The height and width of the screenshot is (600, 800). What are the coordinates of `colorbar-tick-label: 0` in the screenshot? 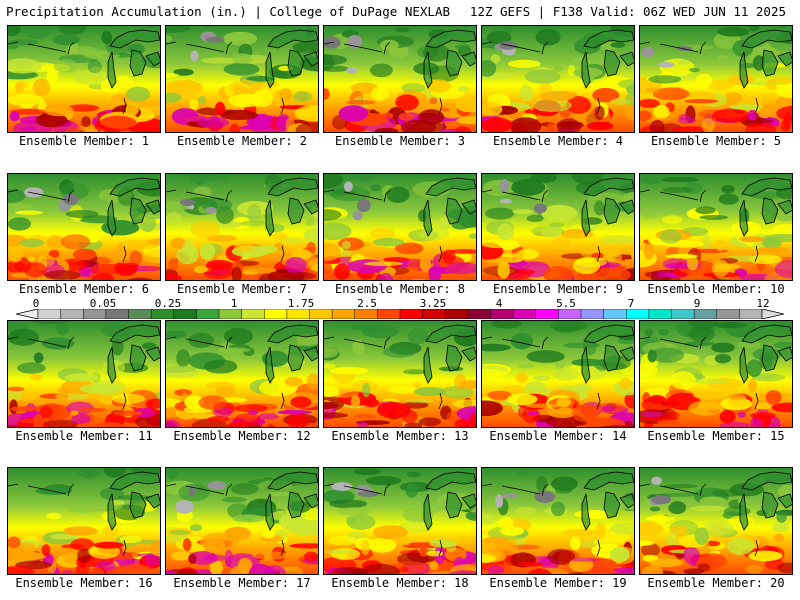 It's located at (36, 303).